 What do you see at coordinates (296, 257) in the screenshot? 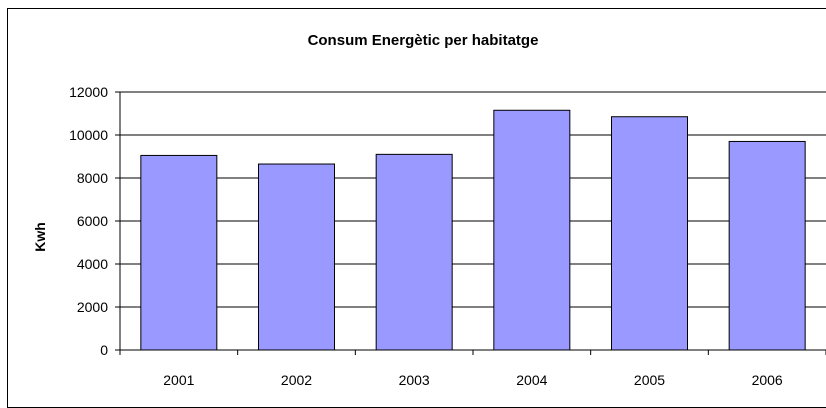
I see `bar-2002` at bounding box center [296, 257].